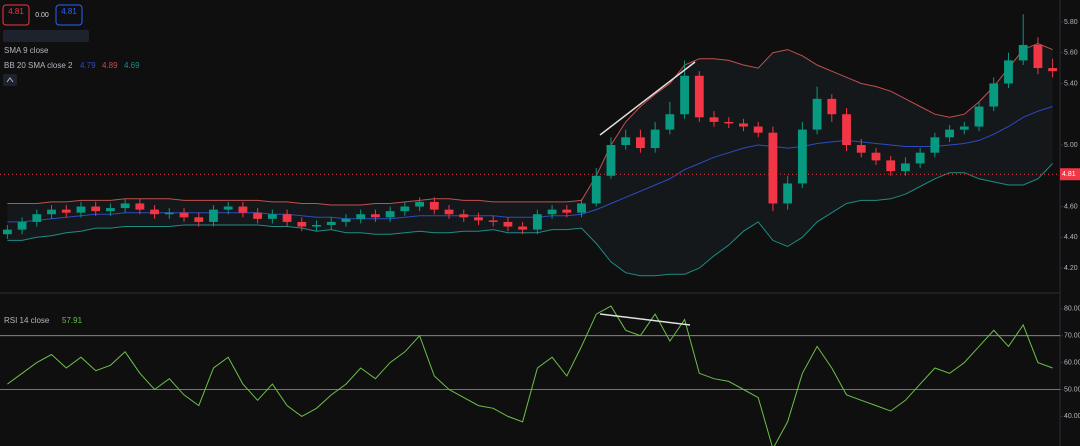  What do you see at coordinates (1071, 83) in the screenshot?
I see `y-tick-label: 5.40` at bounding box center [1071, 83].